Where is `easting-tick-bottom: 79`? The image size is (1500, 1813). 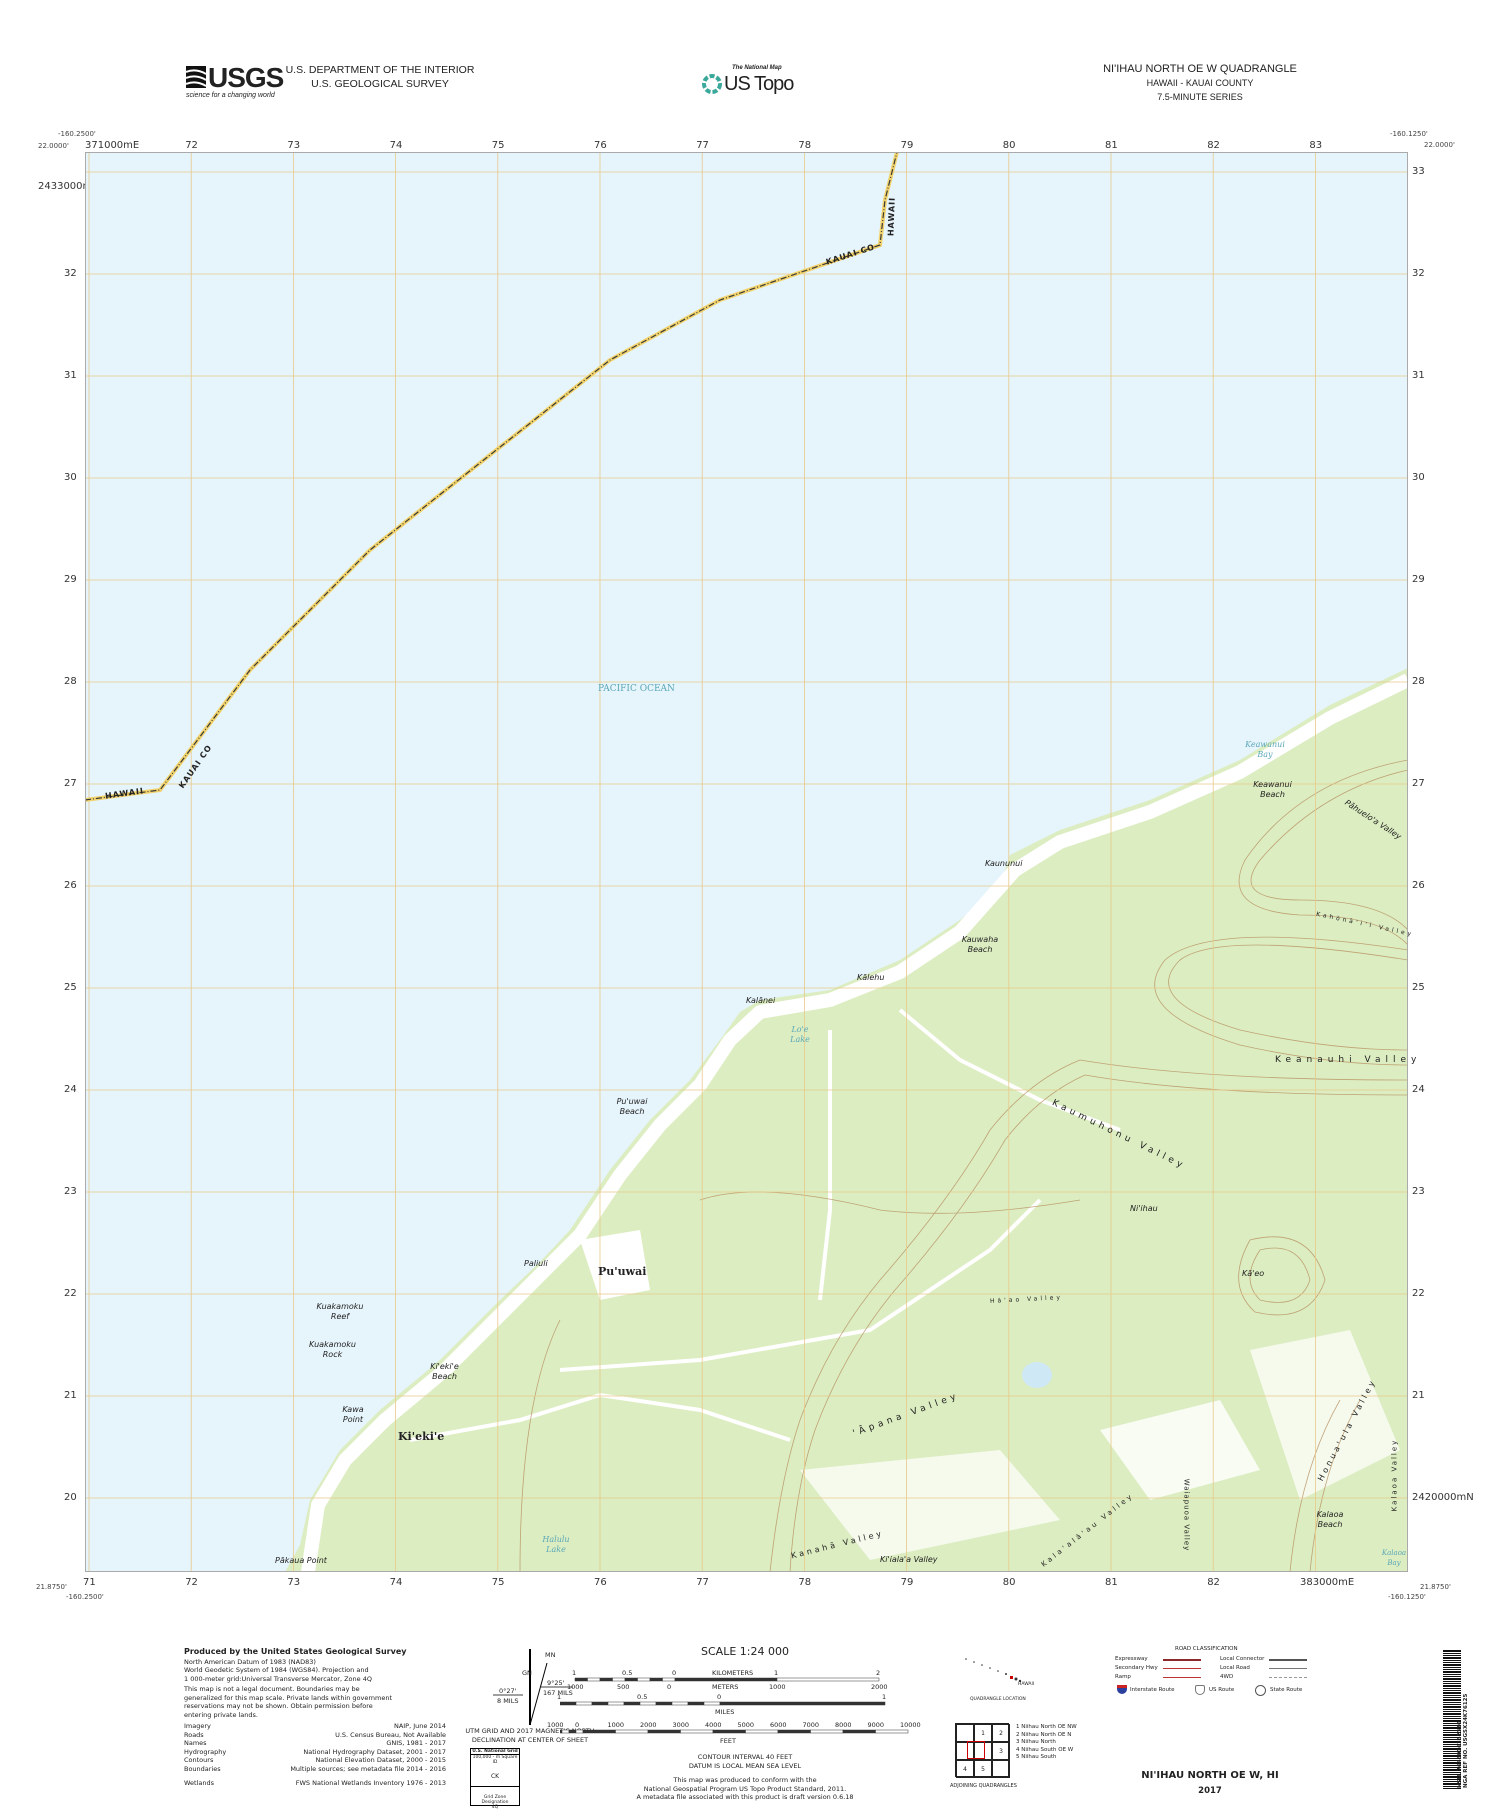 easting-tick-bottom: 79 is located at coordinates (907, 1582).